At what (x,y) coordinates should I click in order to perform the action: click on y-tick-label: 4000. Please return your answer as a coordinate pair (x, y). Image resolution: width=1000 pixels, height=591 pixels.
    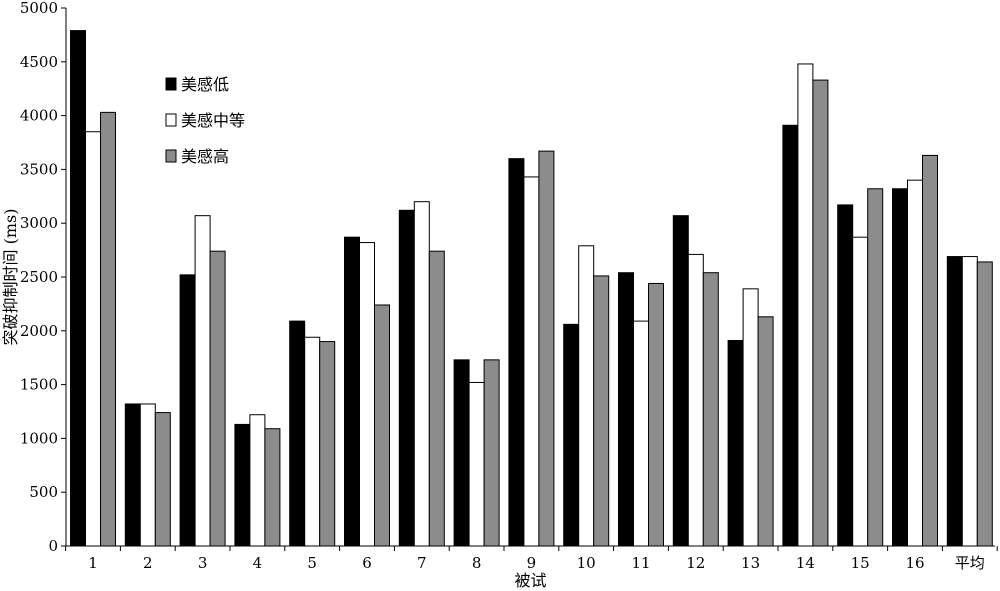
    Looking at the image, I should click on (39, 116).